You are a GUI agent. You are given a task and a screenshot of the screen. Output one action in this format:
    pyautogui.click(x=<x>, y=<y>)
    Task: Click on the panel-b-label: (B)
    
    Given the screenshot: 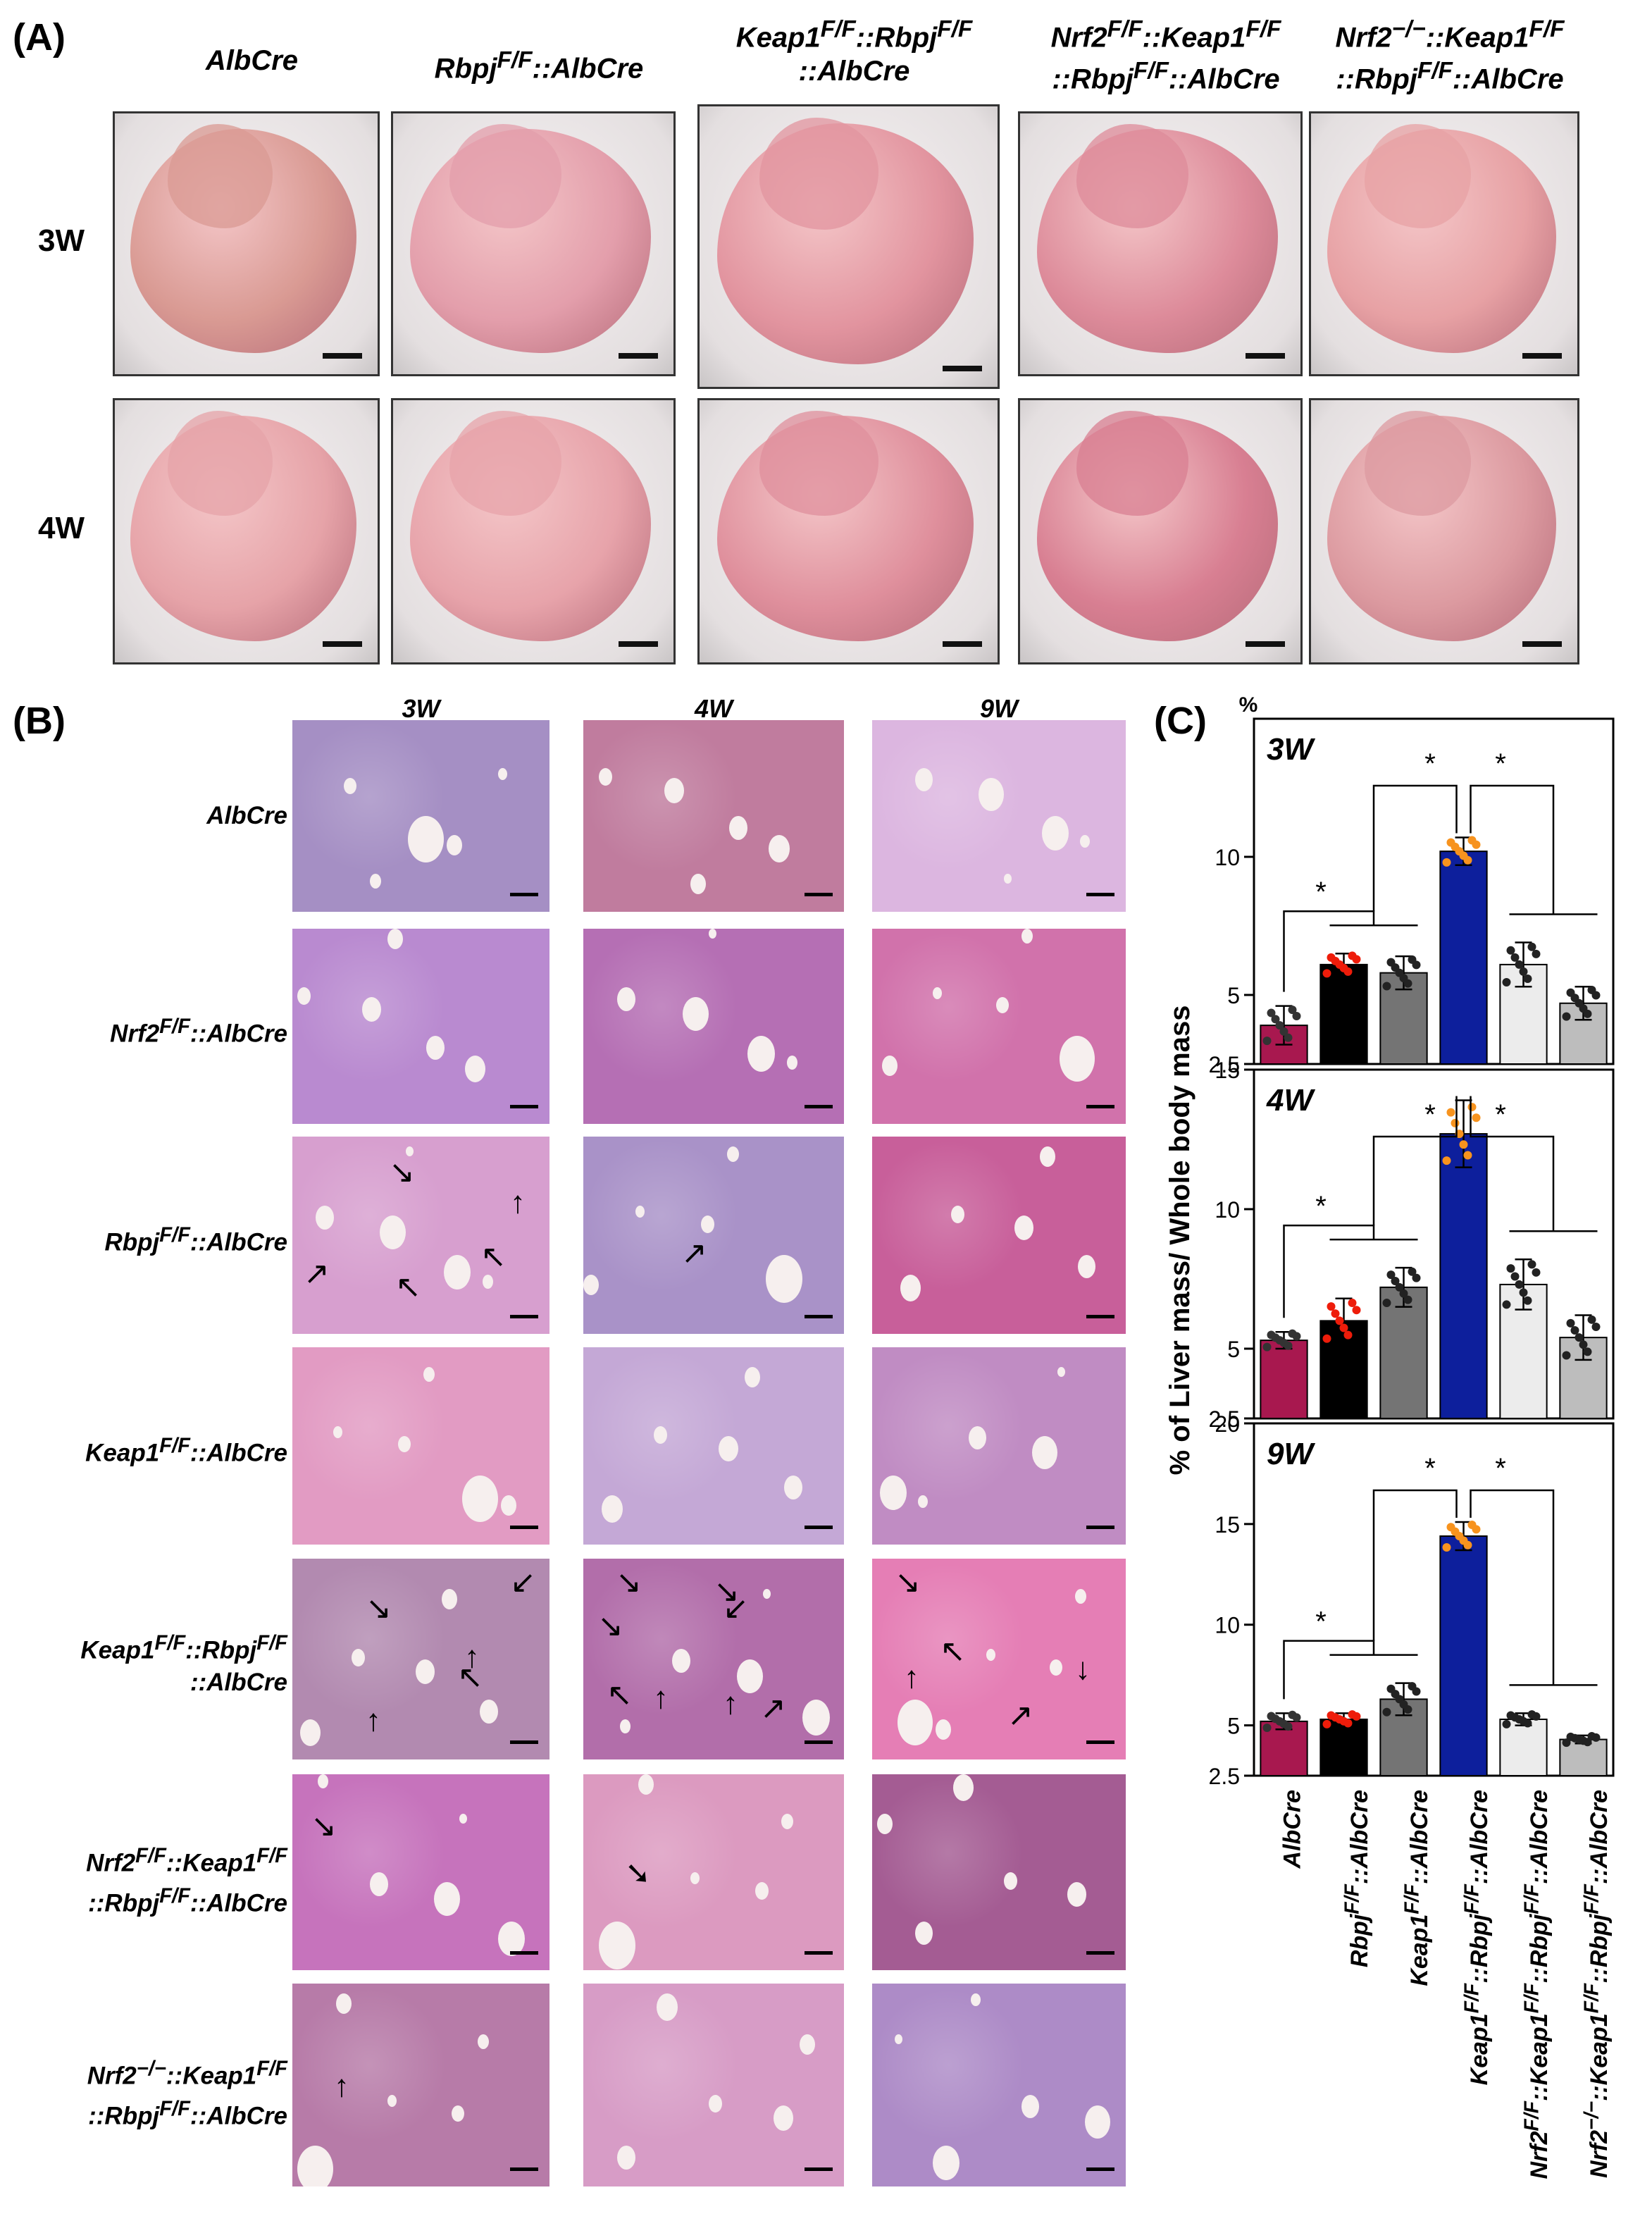 What is the action you would take?
    pyautogui.click(x=39, y=721)
    